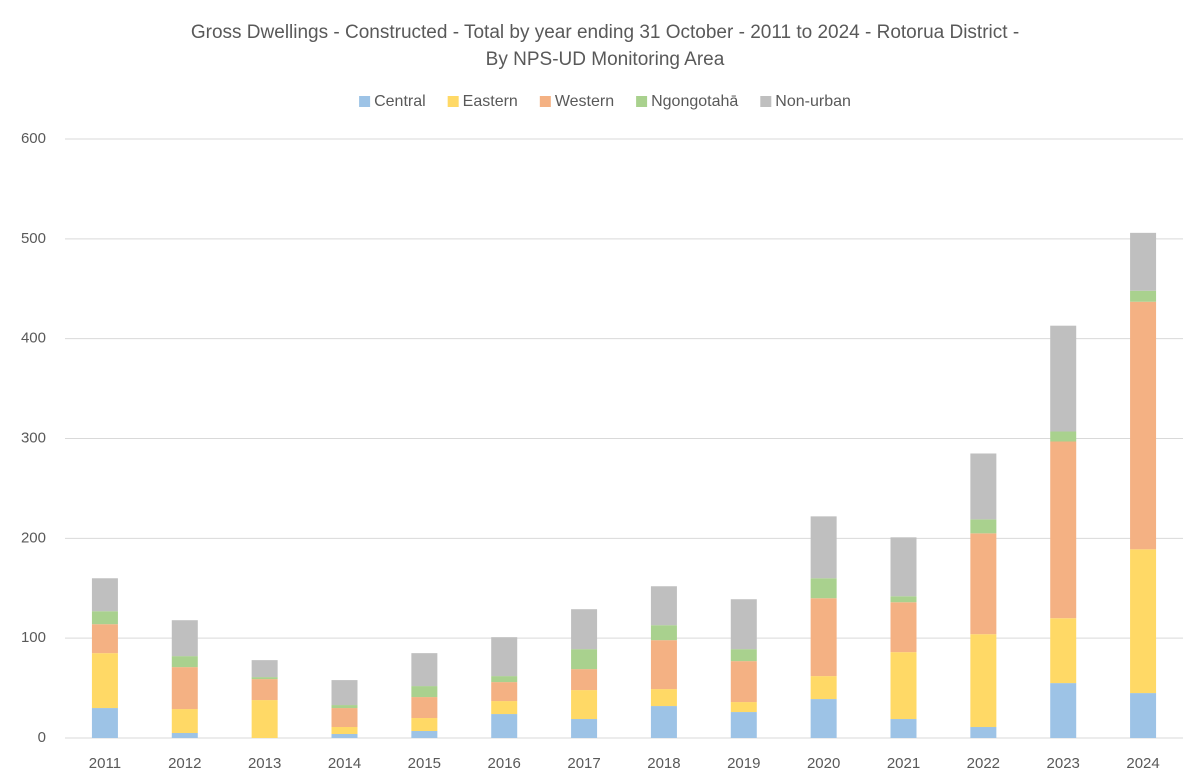 This screenshot has width=1199, height=782. Describe the element at coordinates (743, 763) in the screenshot. I see `x-tick-label: 2019` at that location.